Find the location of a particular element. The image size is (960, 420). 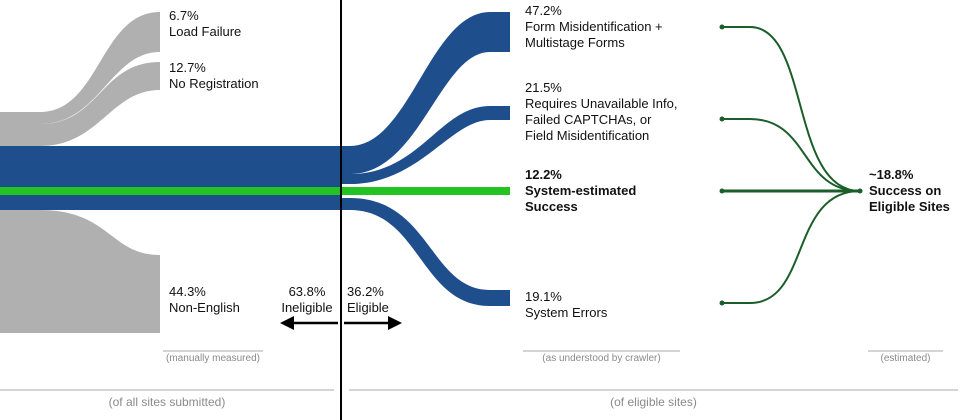

system-errors-pct: 19.1% is located at coordinates (543, 296).